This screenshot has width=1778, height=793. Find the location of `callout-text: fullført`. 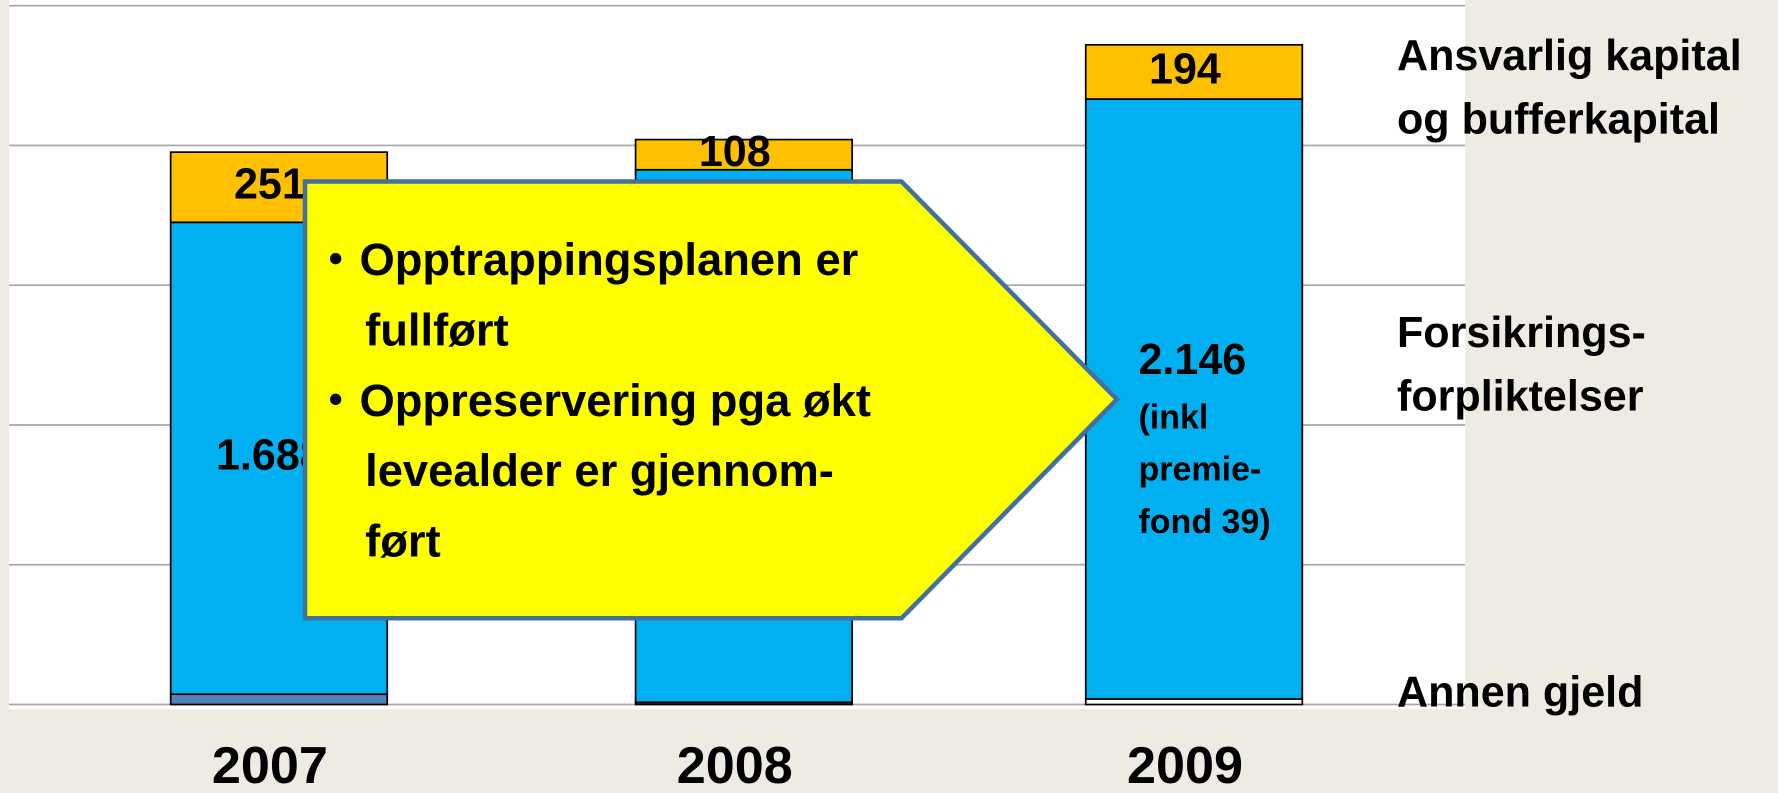

callout-text: fullført is located at coordinates (437, 330).